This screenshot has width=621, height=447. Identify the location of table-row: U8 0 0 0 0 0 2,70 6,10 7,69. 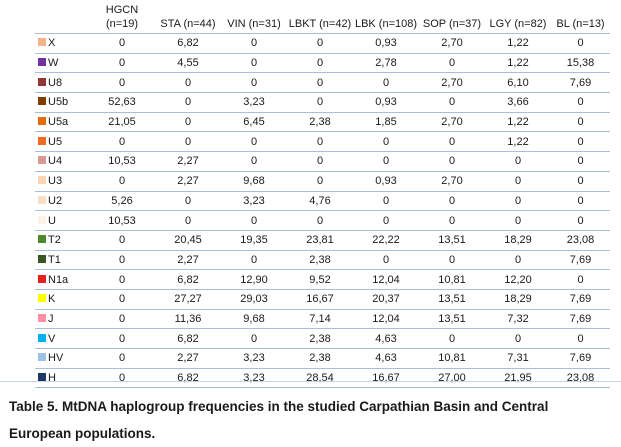
(322, 83).